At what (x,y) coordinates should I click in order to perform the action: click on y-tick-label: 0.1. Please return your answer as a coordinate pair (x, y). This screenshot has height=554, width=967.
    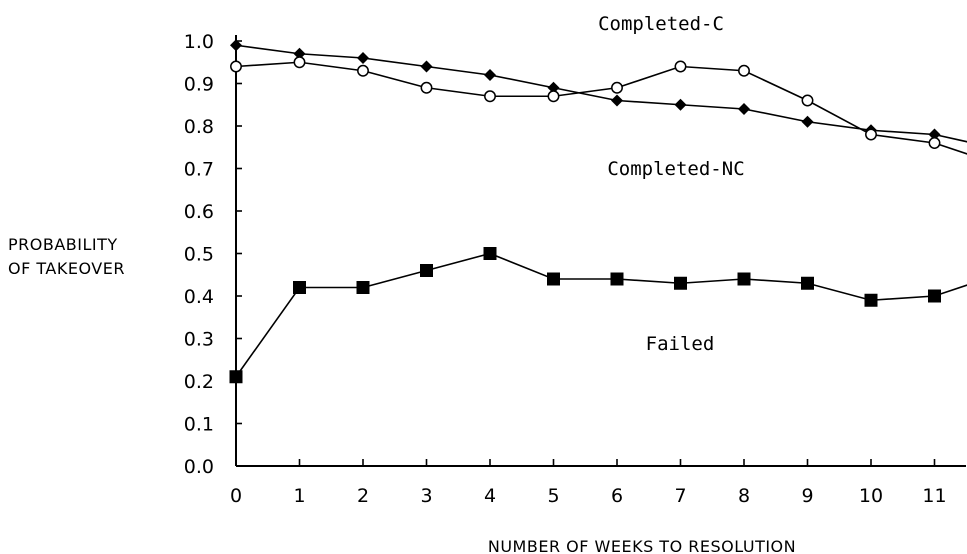
    Looking at the image, I should click on (199, 425).